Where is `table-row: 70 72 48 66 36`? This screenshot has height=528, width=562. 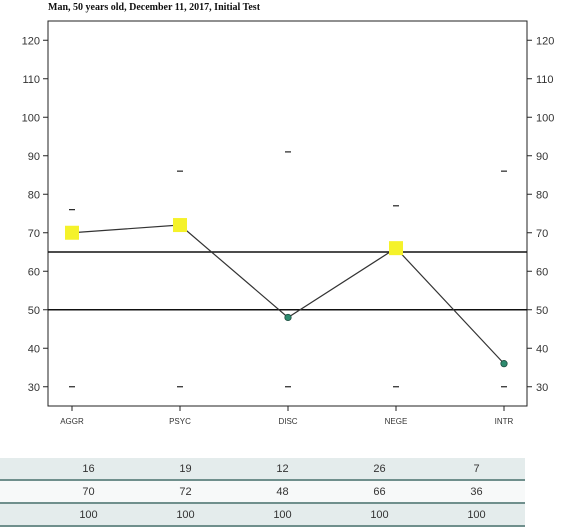 table-row: 70 72 48 66 36 is located at coordinates (262, 492).